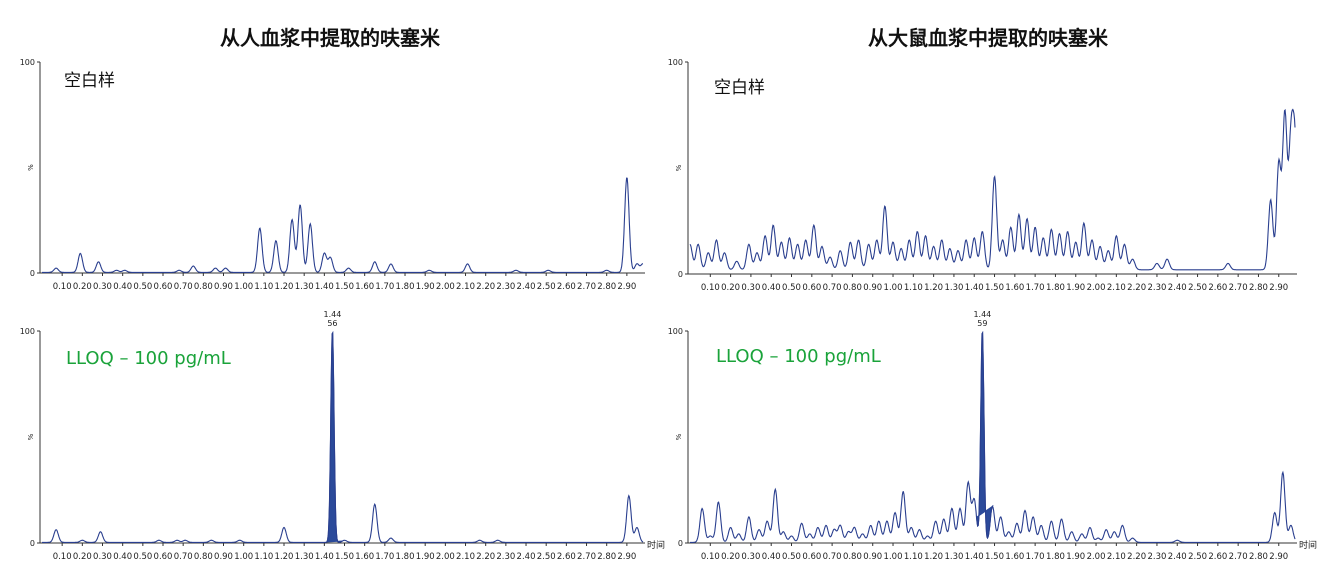  I want to click on lloq-annotation: LLOQ – 100 pg/mL, so click(148, 358).